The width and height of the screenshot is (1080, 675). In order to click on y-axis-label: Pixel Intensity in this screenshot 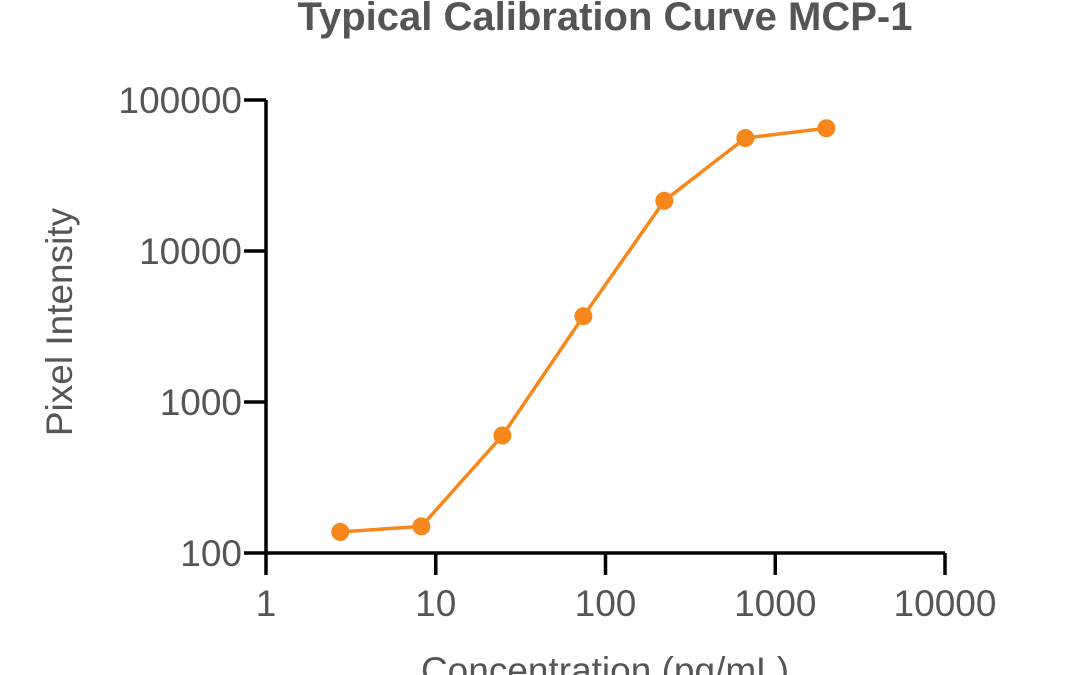, I will do `click(59, 321)`.